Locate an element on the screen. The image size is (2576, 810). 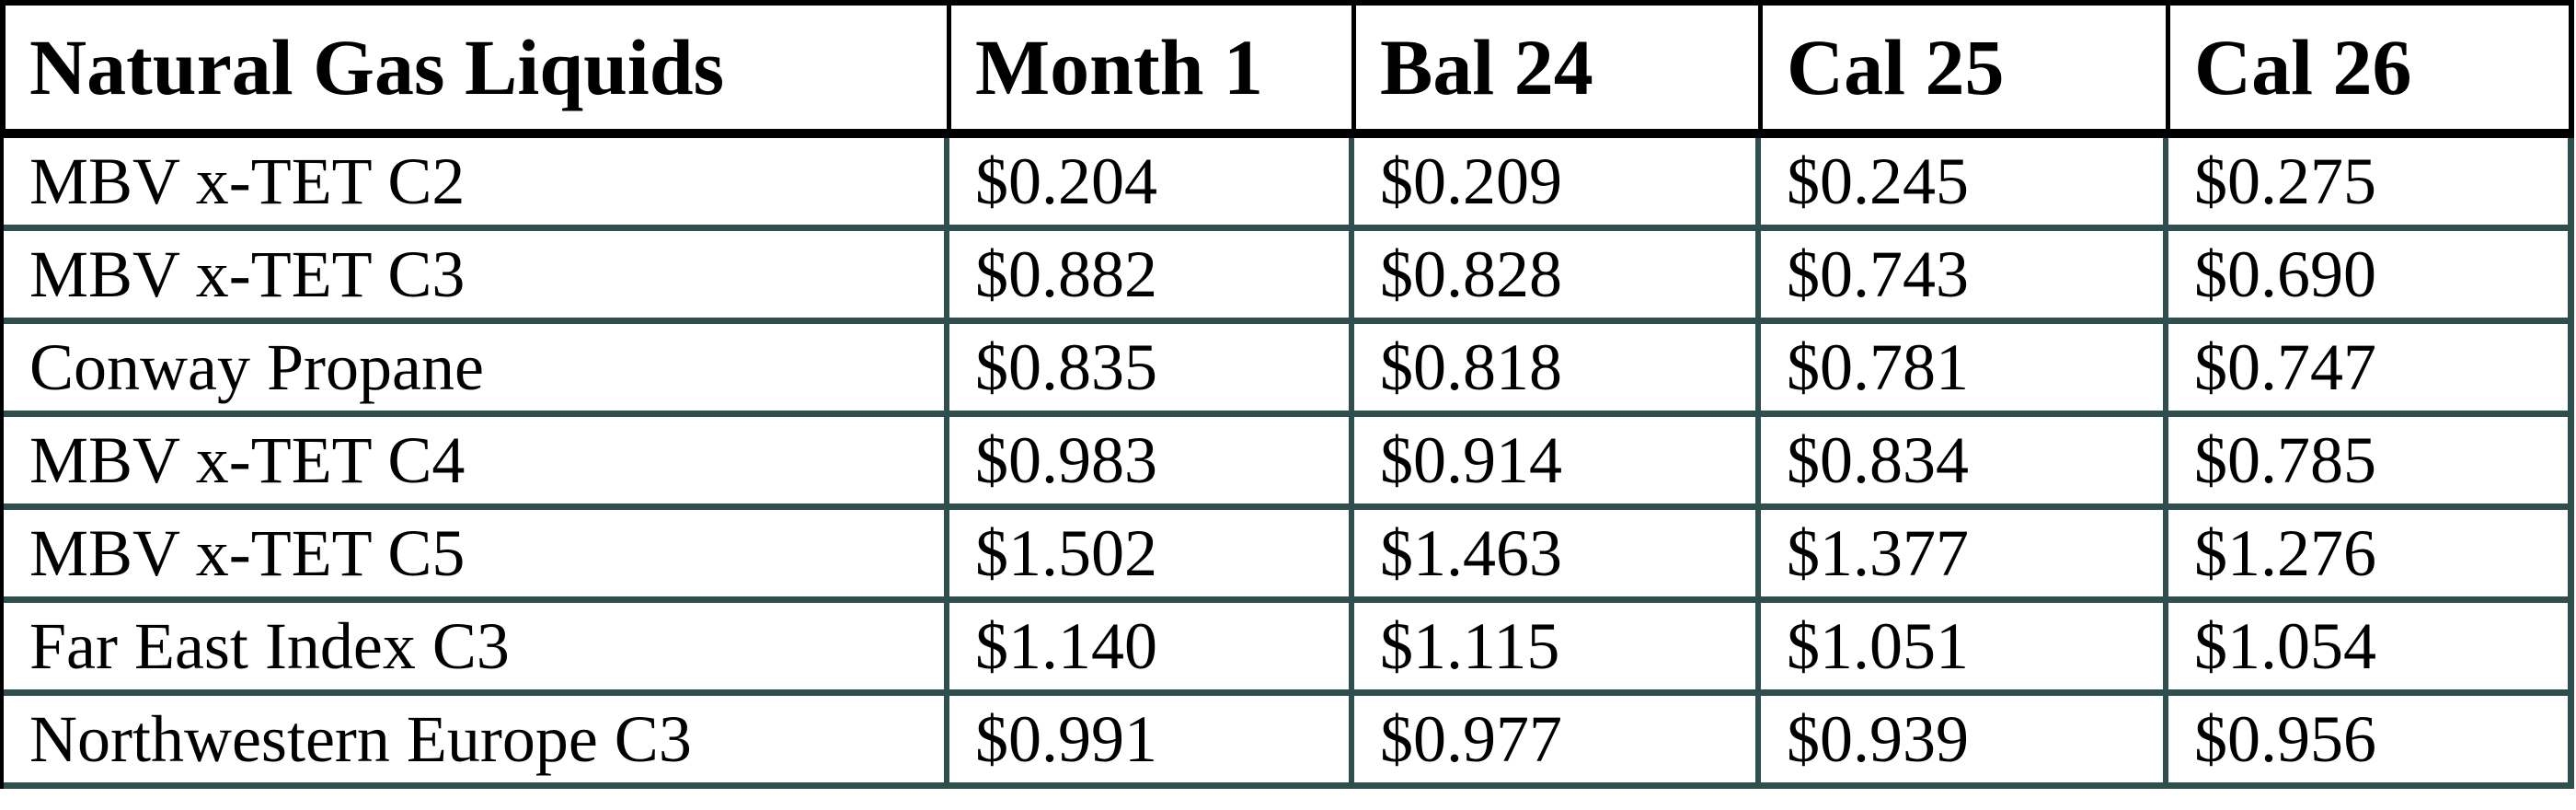
row-label-cell: MBV x-TET C2 is located at coordinates (476, 181).